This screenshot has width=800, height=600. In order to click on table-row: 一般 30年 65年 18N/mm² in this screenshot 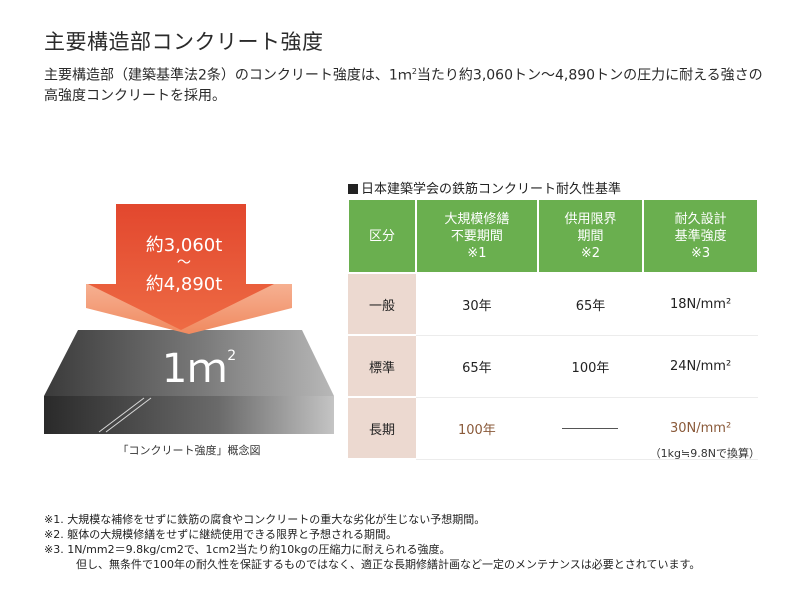, I will do `click(553, 304)`.